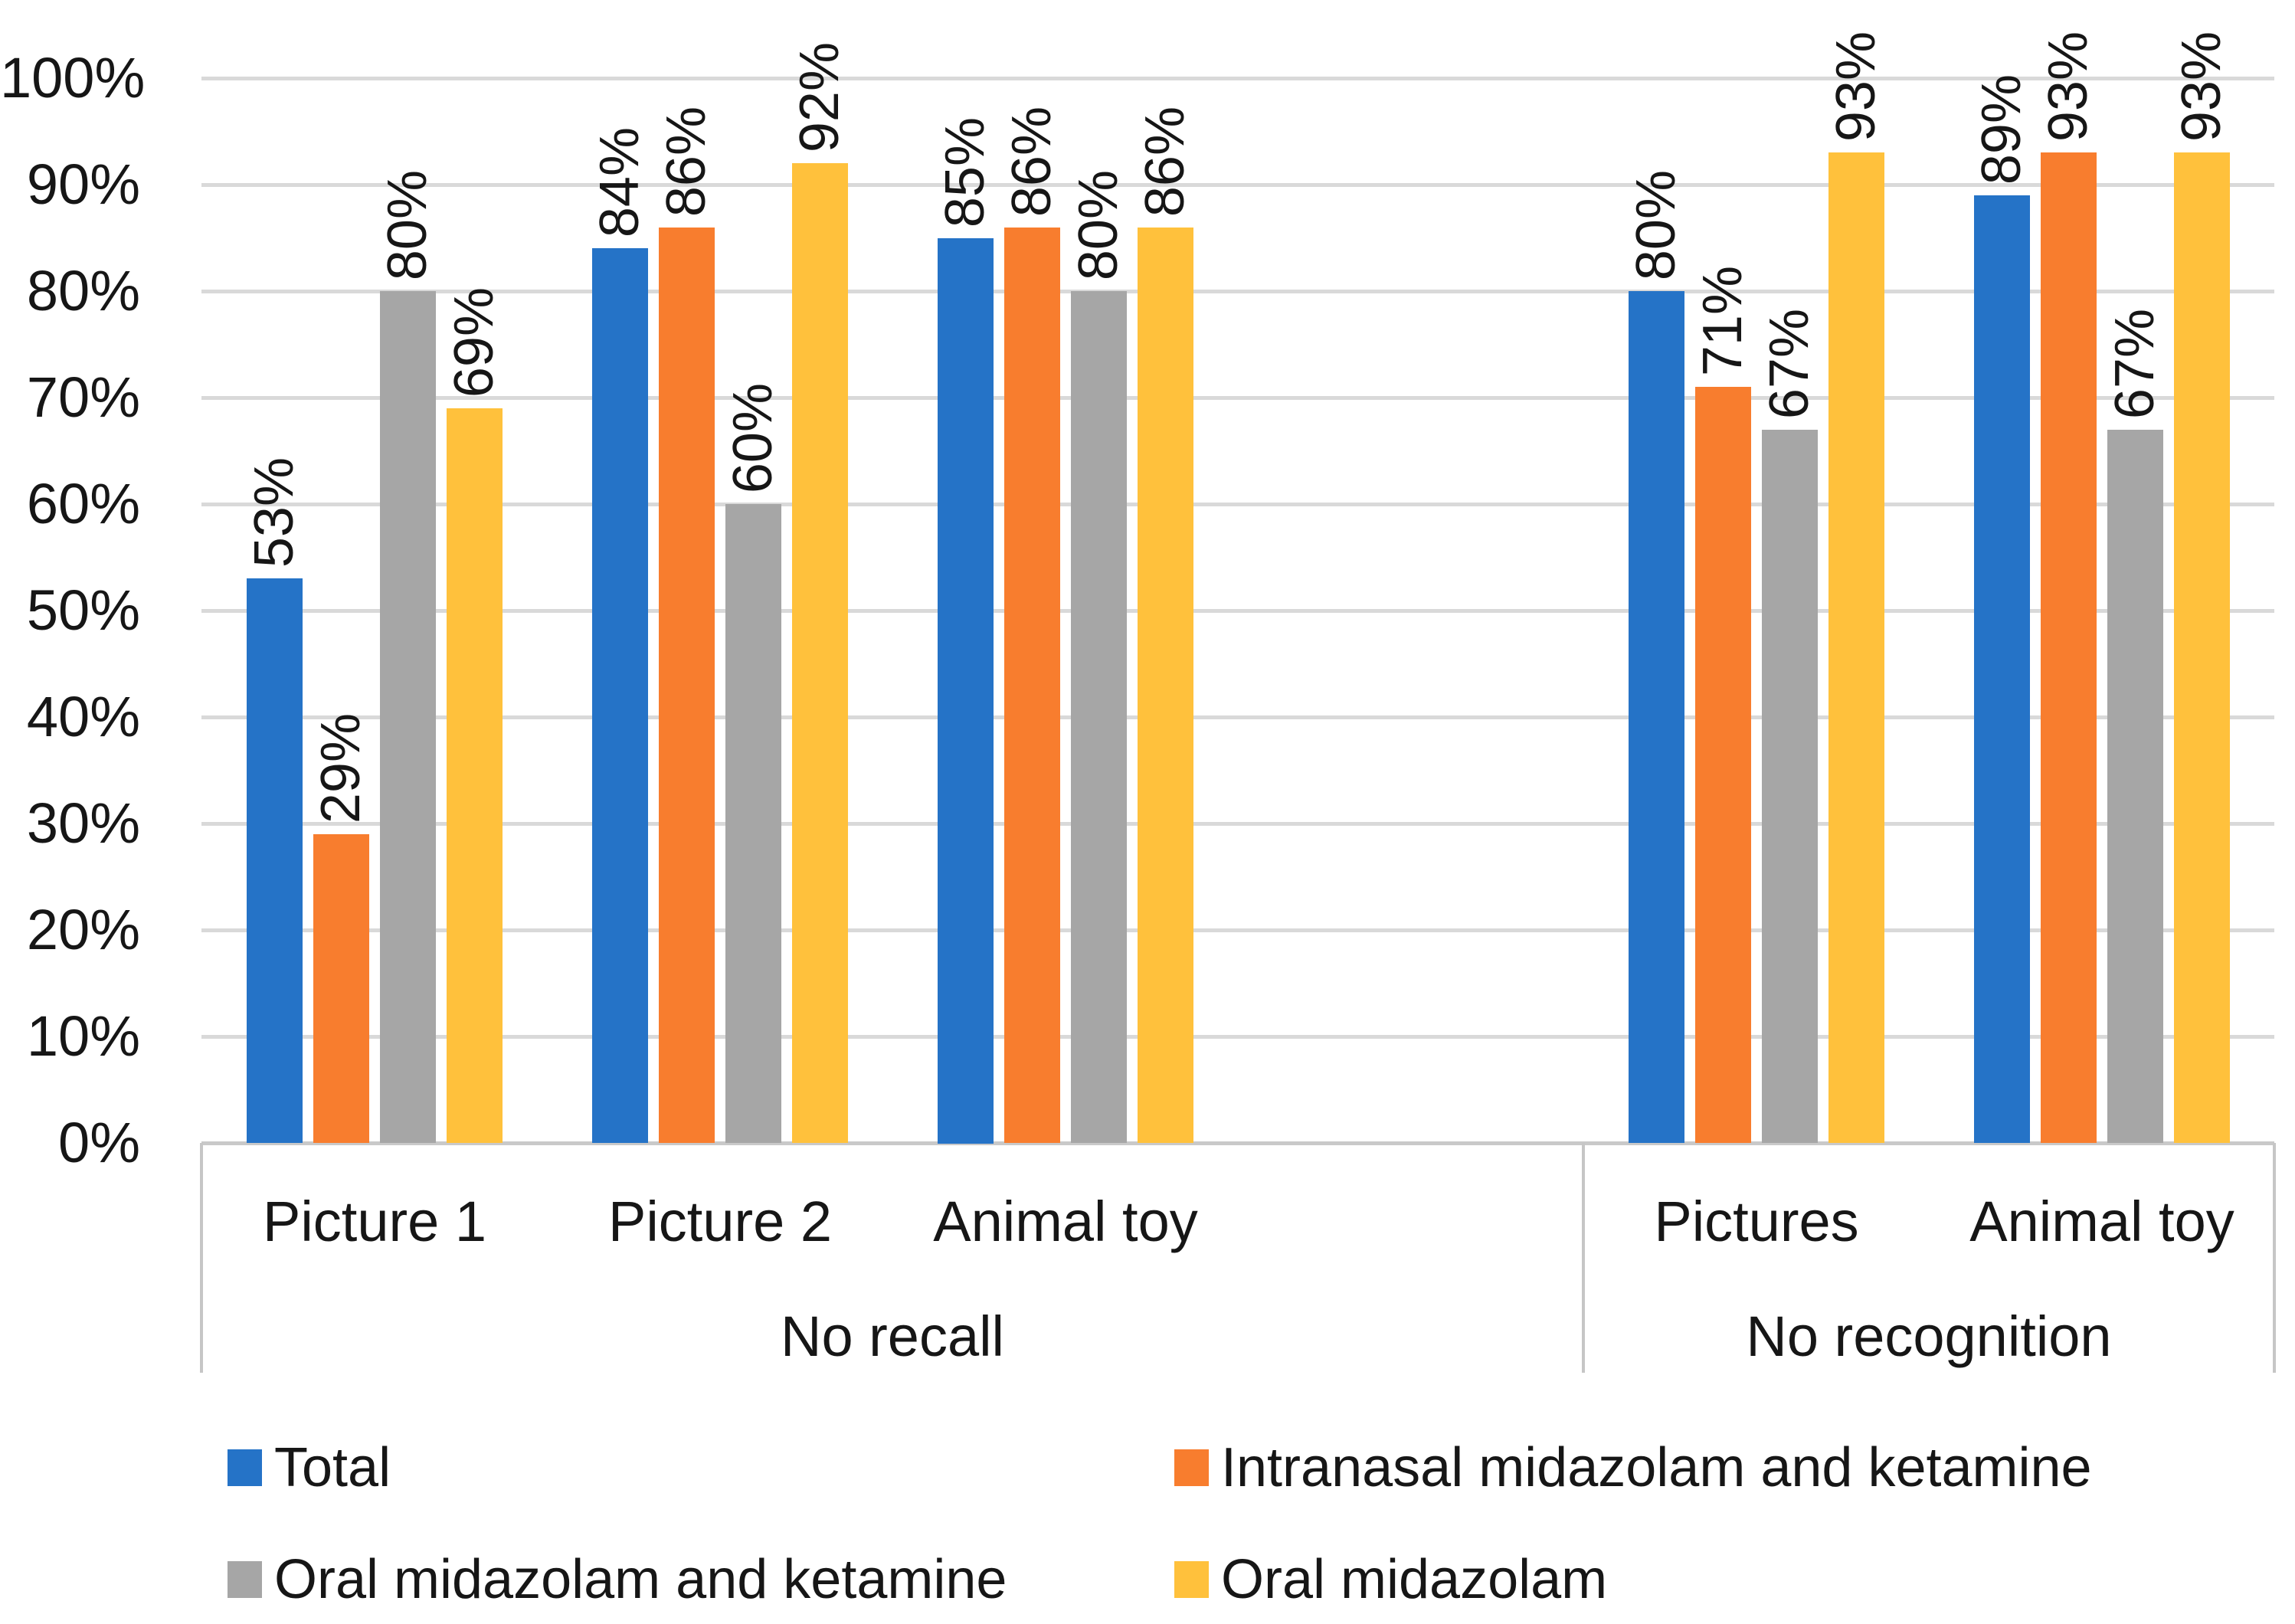 The width and height of the screenshot is (2295, 1624). I want to click on category-label-pictures: Pictures, so click(1756, 1221).